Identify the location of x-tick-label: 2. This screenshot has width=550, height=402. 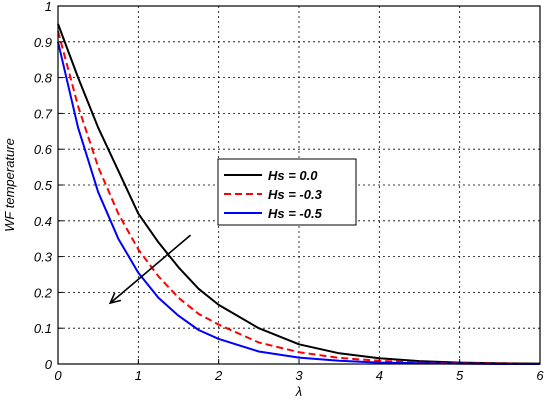
(218, 375).